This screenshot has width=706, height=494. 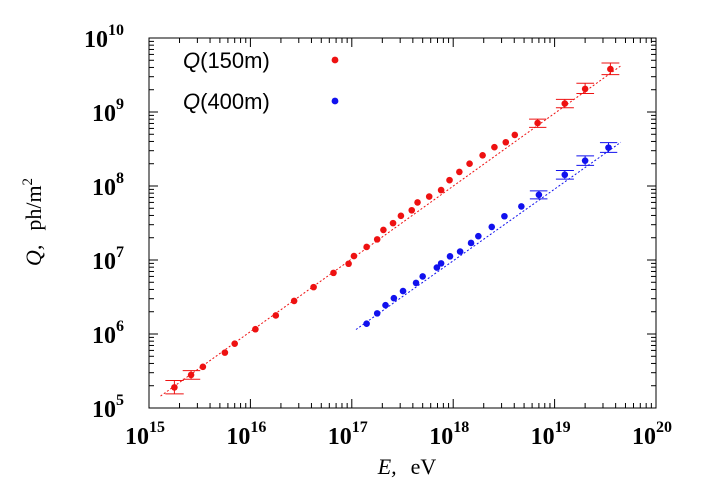 I want to click on x-tick-label: 1019, so click(x=551, y=434).